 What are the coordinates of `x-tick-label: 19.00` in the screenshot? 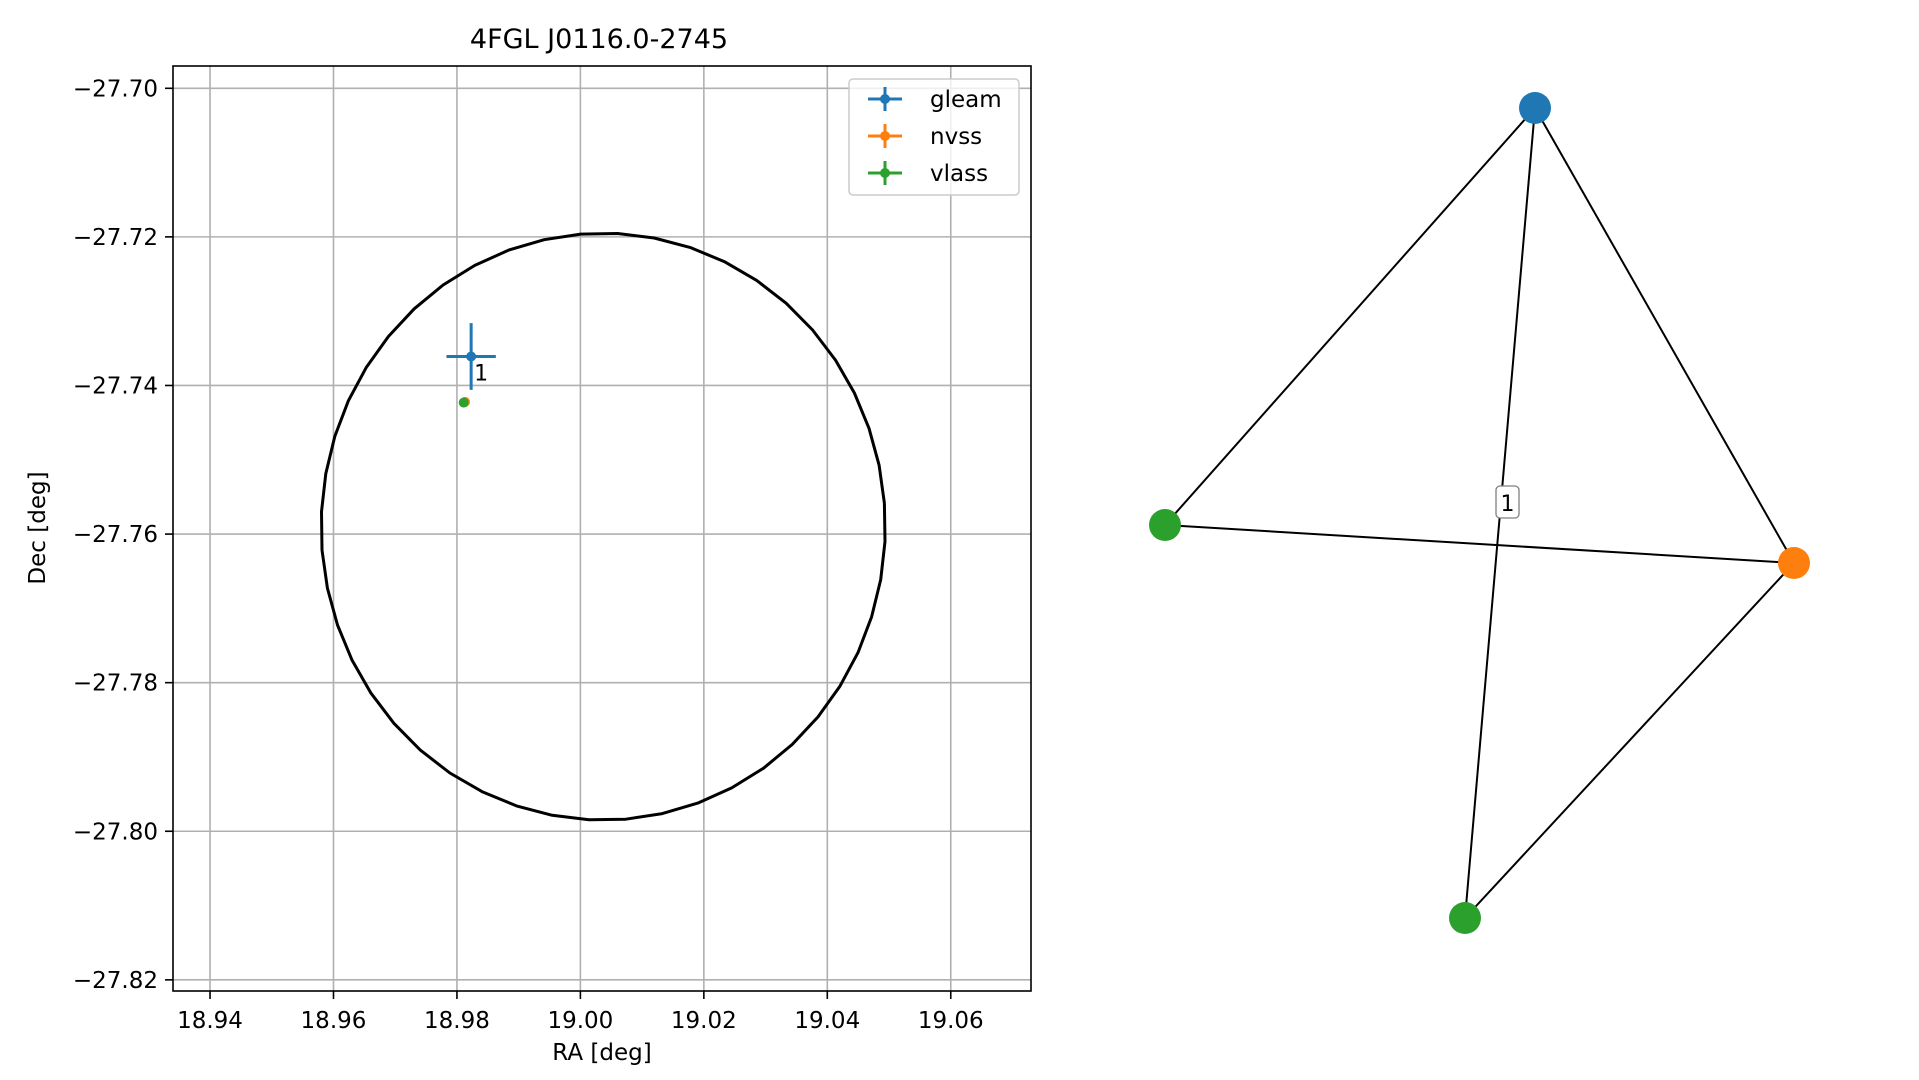 It's located at (580, 1021).